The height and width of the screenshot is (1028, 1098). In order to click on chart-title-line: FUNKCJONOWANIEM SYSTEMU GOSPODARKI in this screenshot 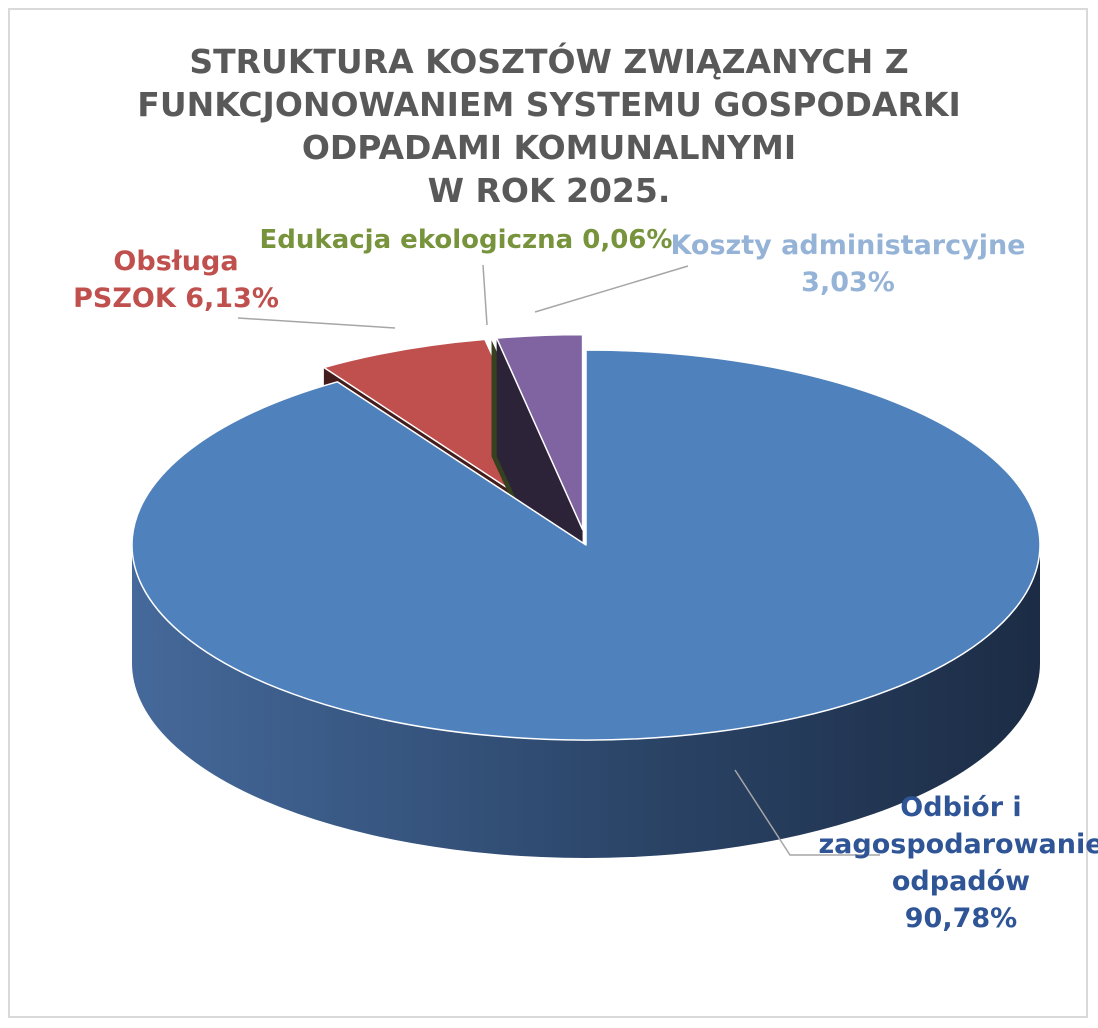, I will do `click(549, 104)`.